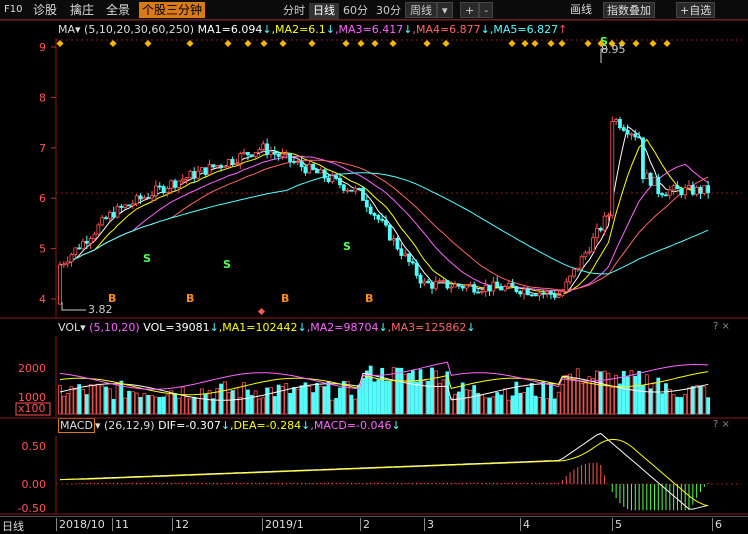  Describe the element at coordinates (324, 11) in the screenshot. I see `tab-daily: 日线` at that location.